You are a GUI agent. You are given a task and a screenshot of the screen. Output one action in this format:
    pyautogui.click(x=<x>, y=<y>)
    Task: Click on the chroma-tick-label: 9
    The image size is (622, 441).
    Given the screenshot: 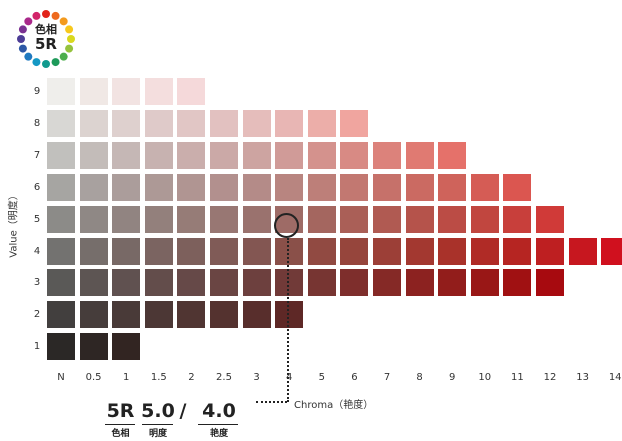 What is the action you would take?
    pyautogui.click(x=452, y=377)
    